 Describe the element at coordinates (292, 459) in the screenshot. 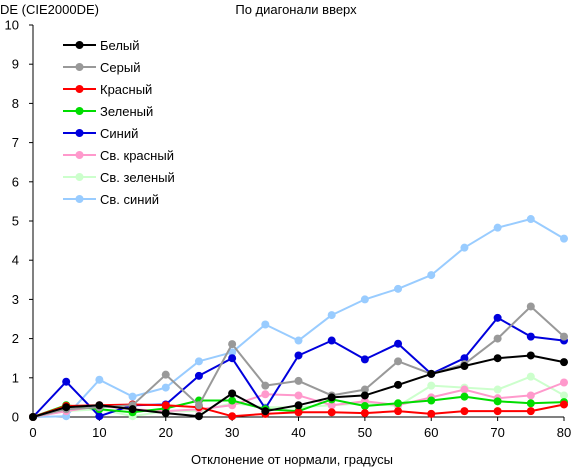

I see `x-axis-label: Отклонение от нормали, градусы` at that location.